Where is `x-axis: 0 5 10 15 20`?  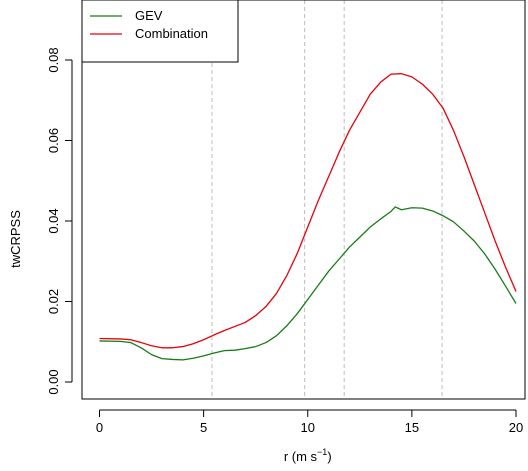 x-axis: 0 5 10 15 20 is located at coordinates (309, 422).